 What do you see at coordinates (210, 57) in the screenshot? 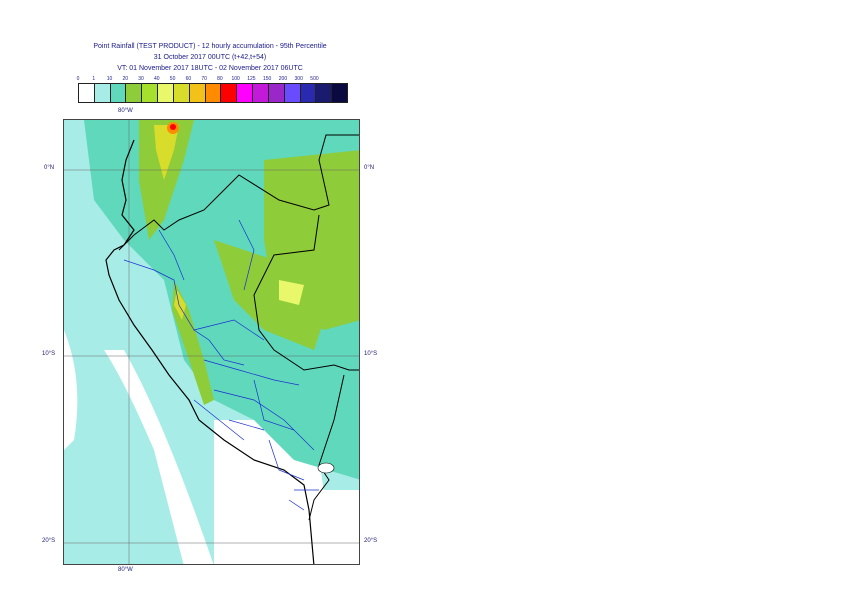
I see `map-subtitle-run: 31 October 2017 00UTC (t+42,t+54)` at bounding box center [210, 57].